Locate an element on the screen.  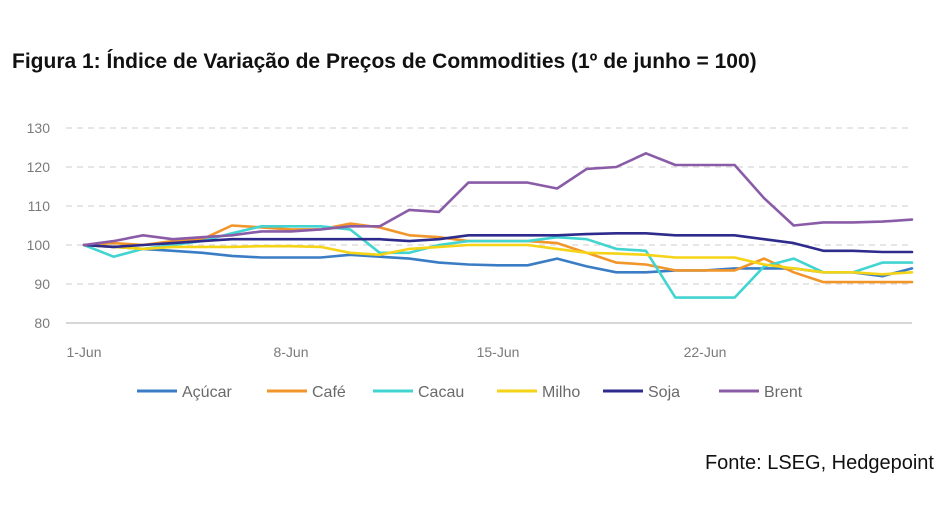
x-tick-label: 8-Jun is located at coordinates (290, 352).